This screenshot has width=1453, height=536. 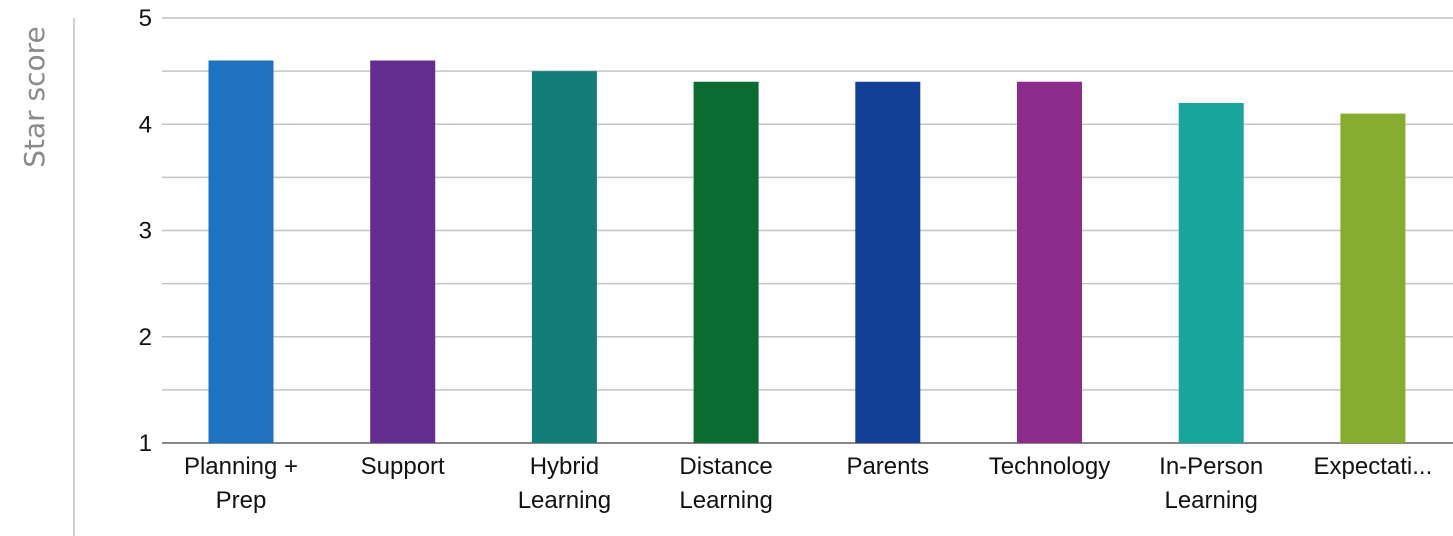 I want to click on x-category-label: Technology, so click(x=1049, y=466).